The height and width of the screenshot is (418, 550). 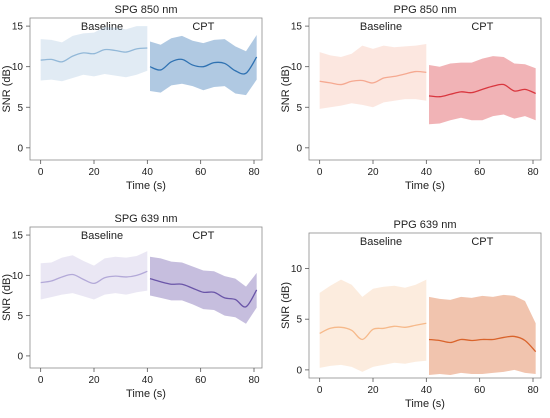 What do you see at coordinates (425, 225) in the screenshot?
I see `chart-title: PPG 639 nm` at bounding box center [425, 225].